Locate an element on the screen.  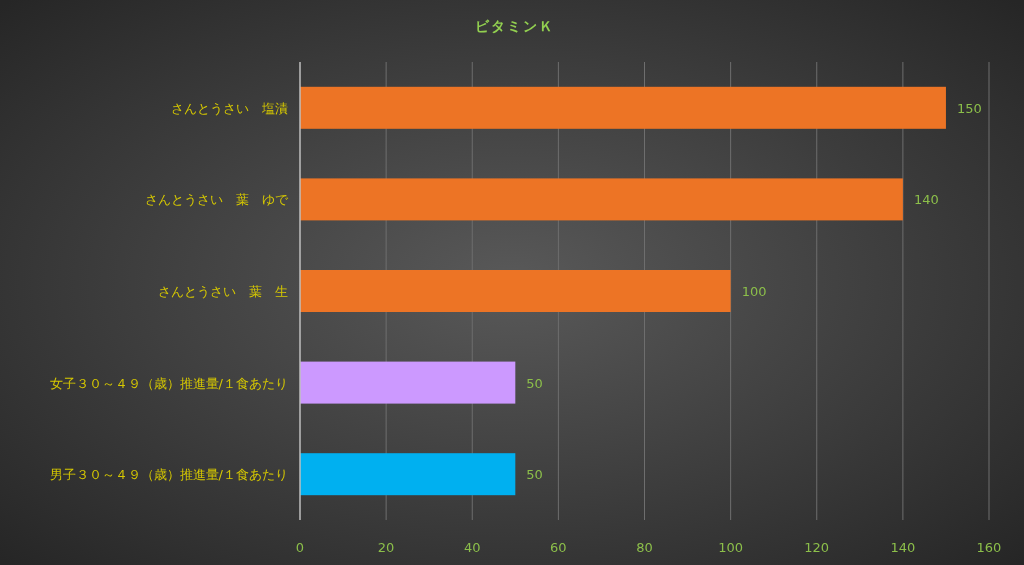
x-tick-label: 40 is located at coordinates (472, 547).